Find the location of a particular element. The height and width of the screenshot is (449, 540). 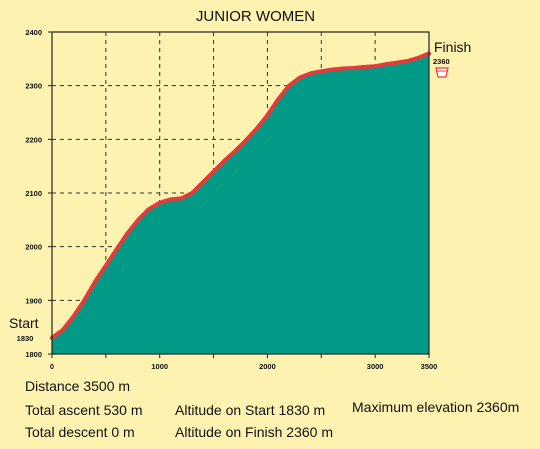

cup-icon is located at coordinates (442, 72).